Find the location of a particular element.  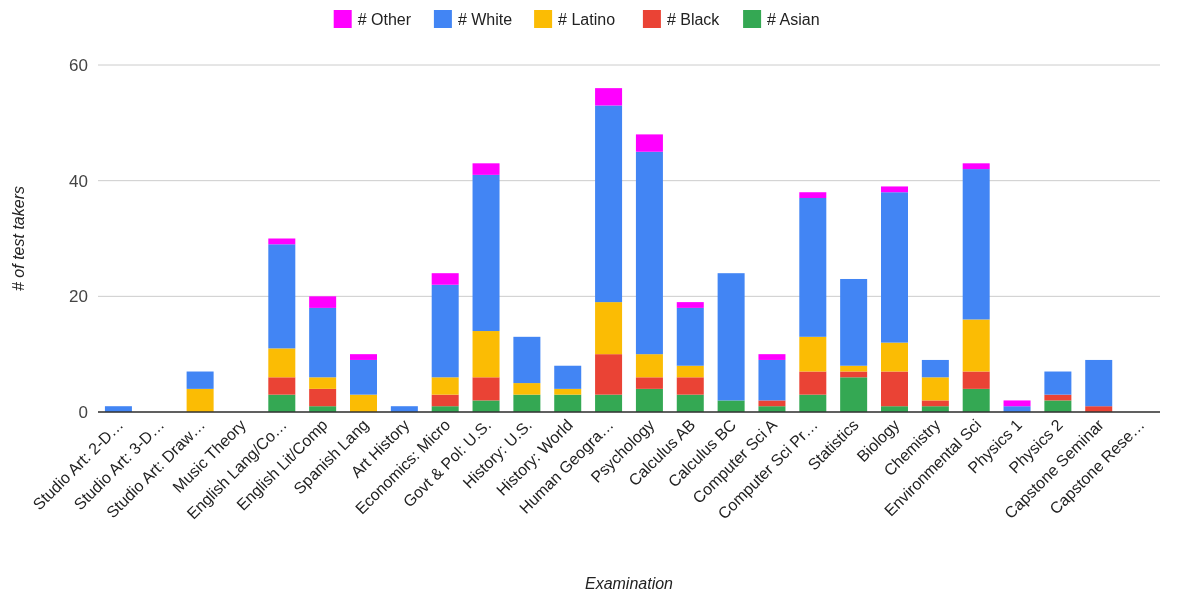

legend-label: # Asian is located at coordinates (793, 19).